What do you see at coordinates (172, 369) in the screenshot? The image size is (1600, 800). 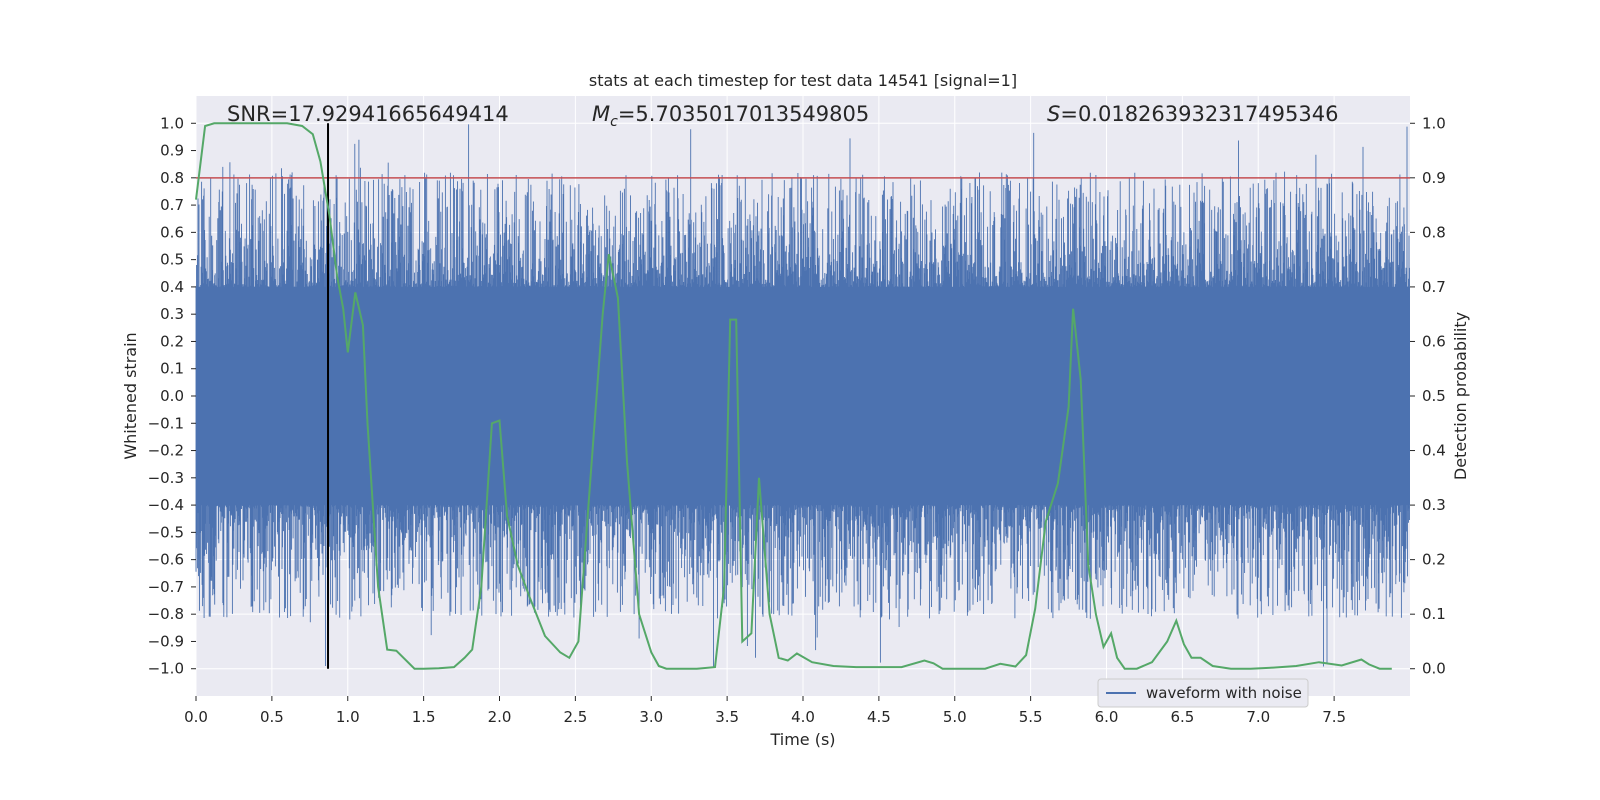 I see `left-tick-label: 0.1` at bounding box center [172, 369].